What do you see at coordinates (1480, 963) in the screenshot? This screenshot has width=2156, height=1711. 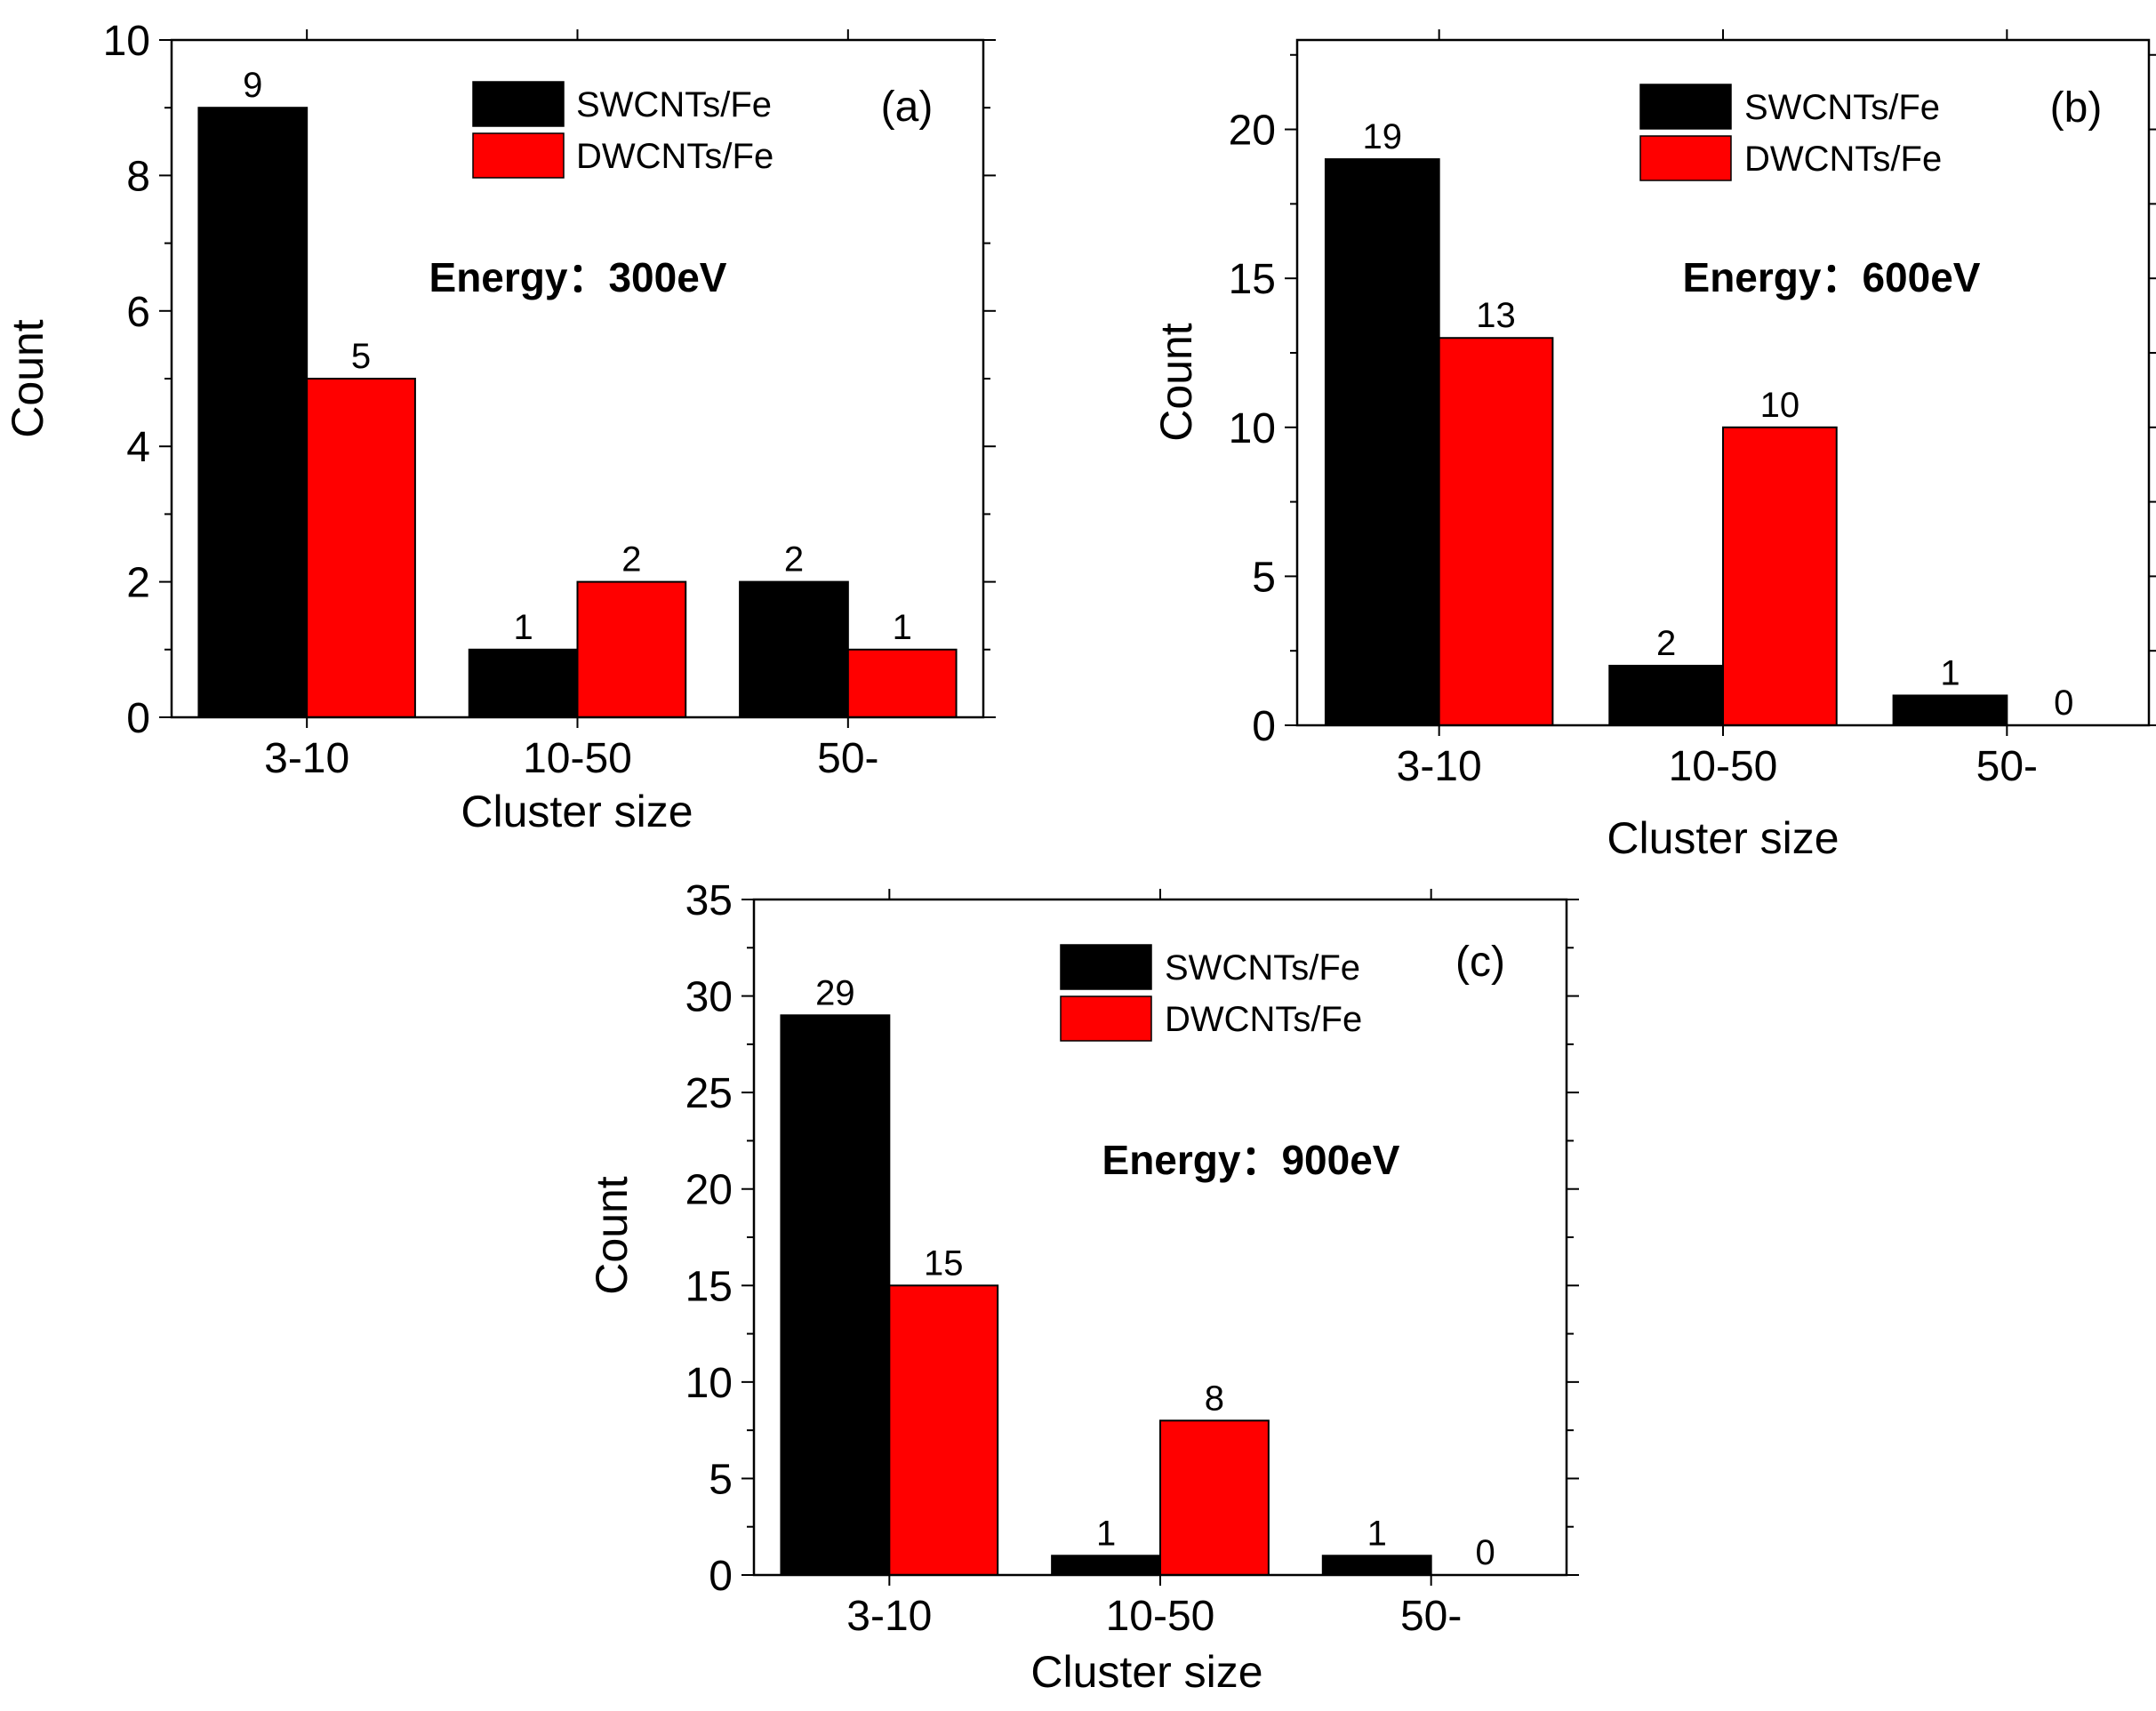 I see `panel-label: (c)` at bounding box center [1480, 963].